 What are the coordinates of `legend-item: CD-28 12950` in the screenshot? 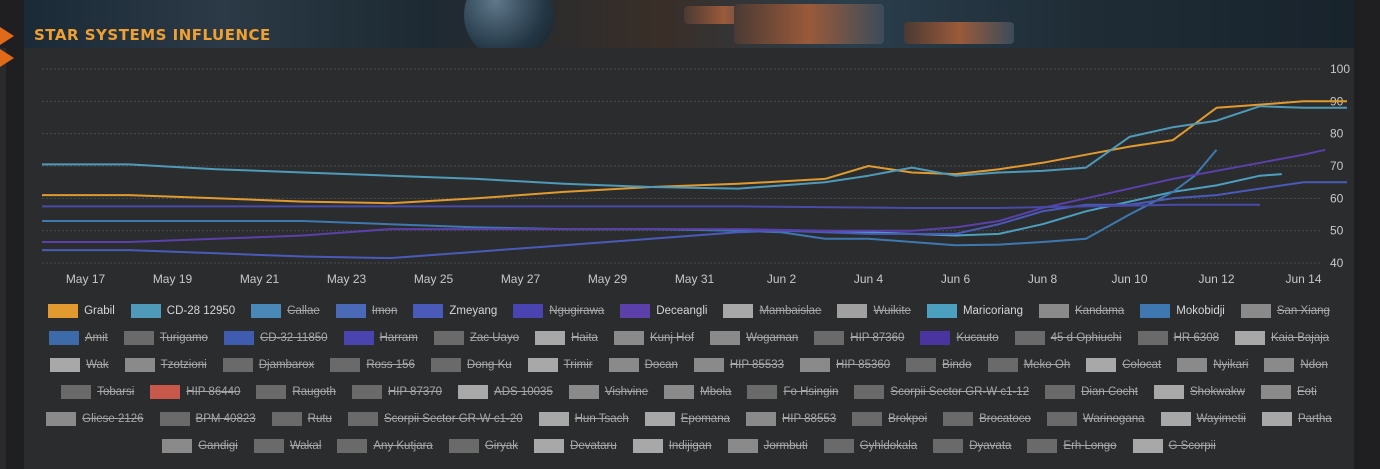 It's located at (183, 311).